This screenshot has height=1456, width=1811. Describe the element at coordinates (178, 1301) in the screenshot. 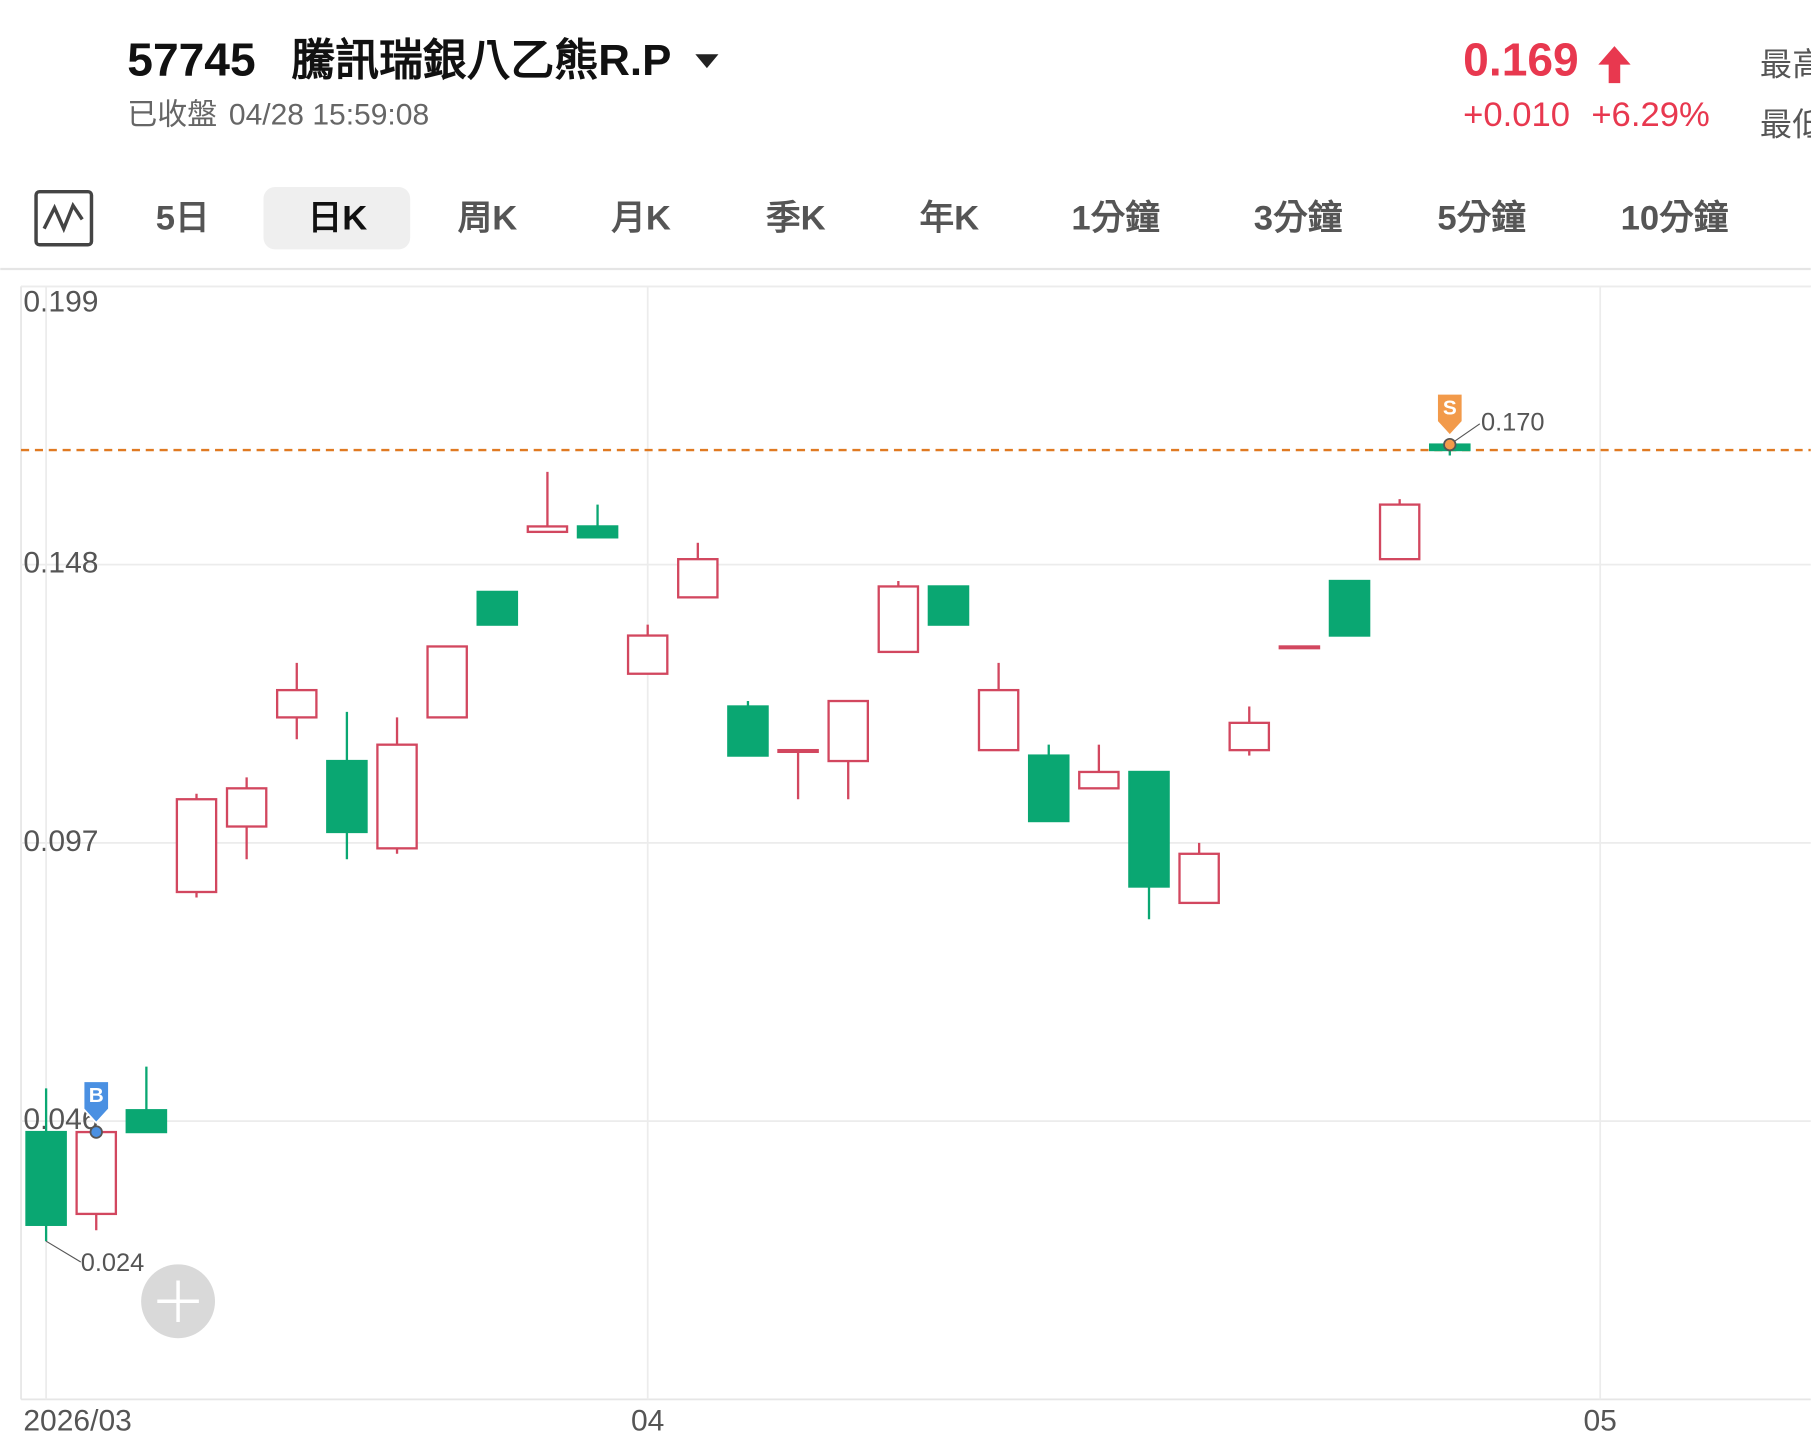

I see `add-button-plus` at that location.